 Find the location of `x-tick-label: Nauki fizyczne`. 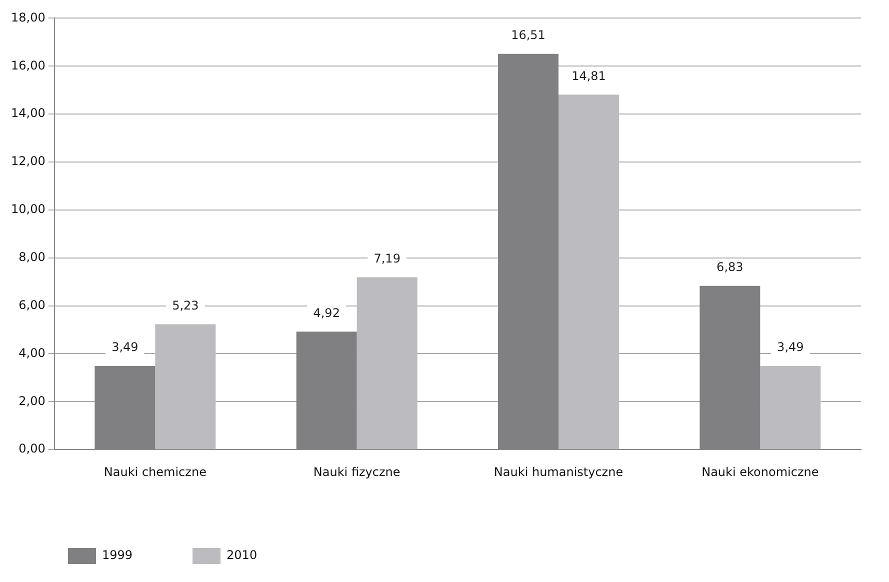

x-tick-label: Nauki fizyczne is located at coordinates (356, 471).